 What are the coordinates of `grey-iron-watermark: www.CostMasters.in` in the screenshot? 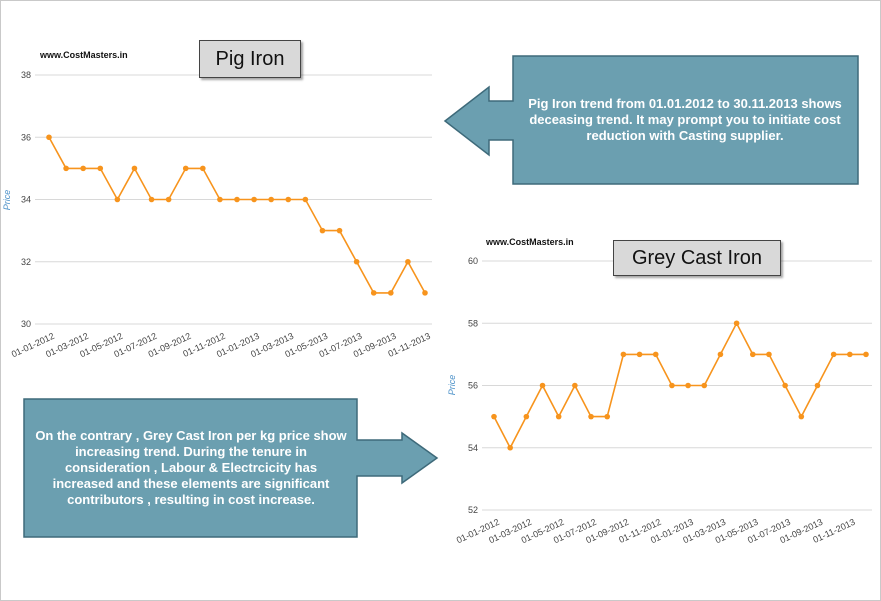 It's located at (529, 242).